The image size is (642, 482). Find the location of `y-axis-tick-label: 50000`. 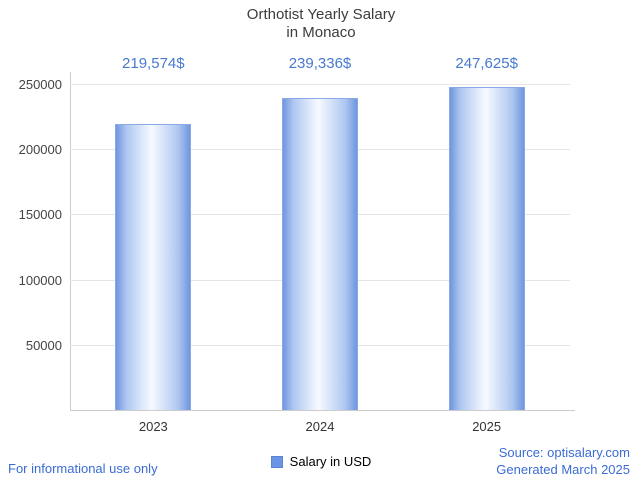

y-axis-tick-label: 50000 is located at coordinates (43, 345).